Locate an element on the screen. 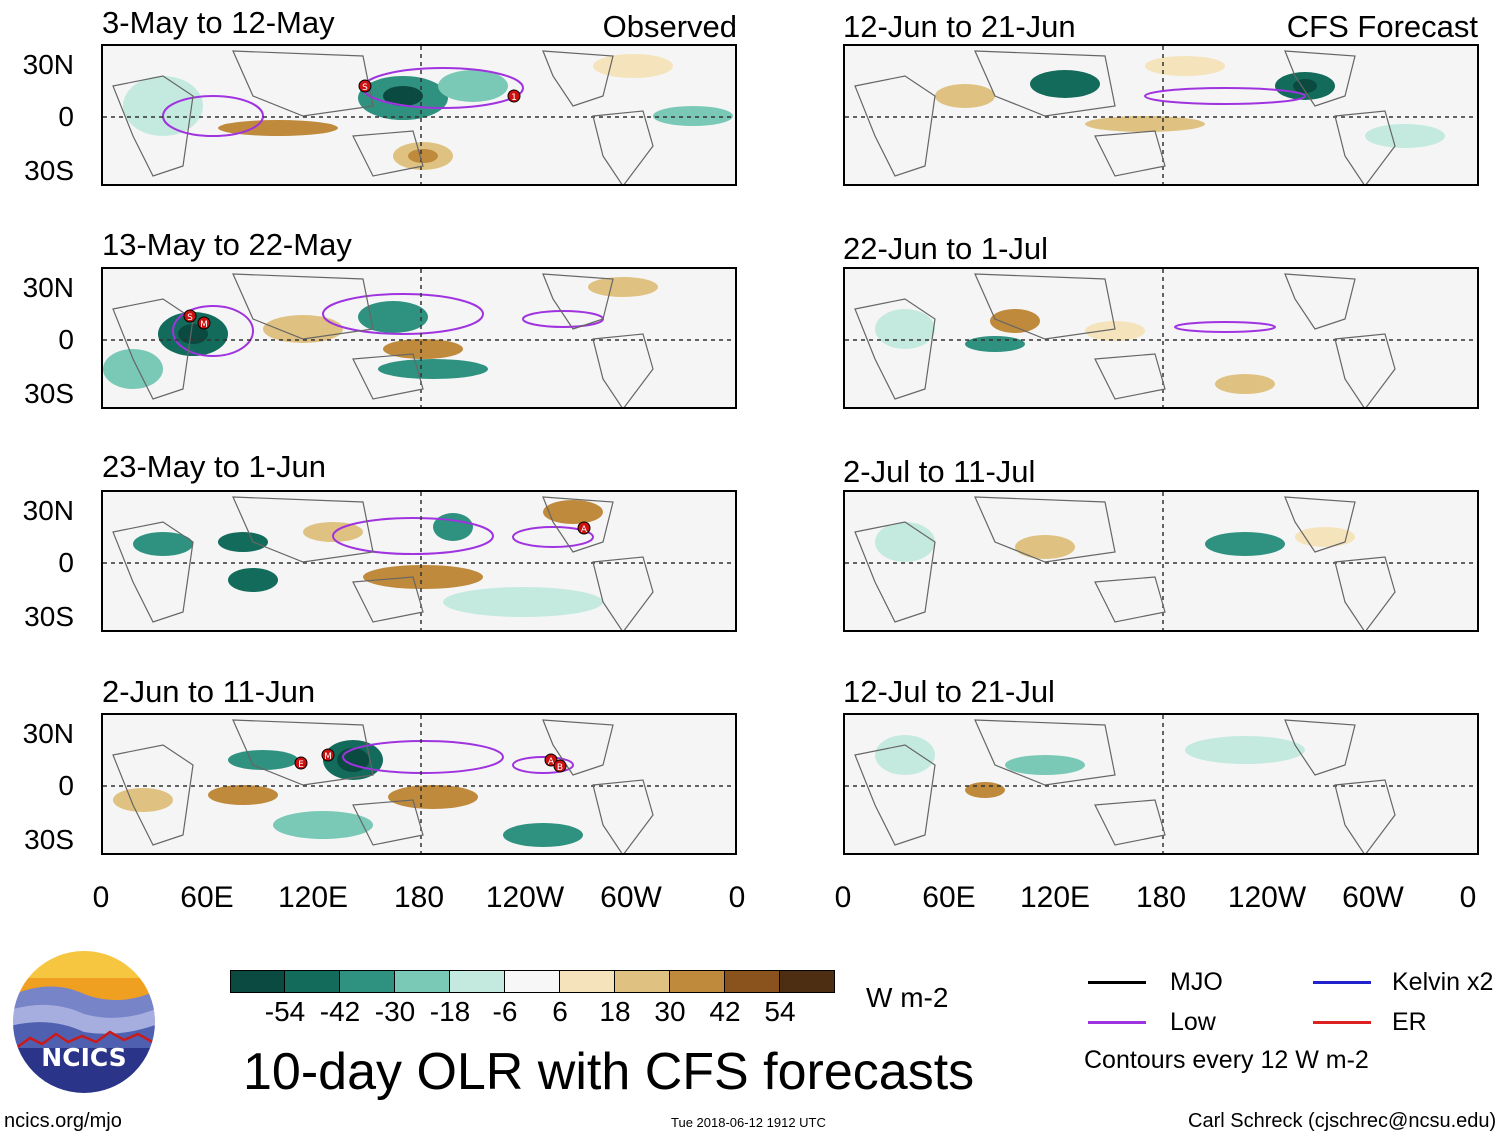 Image resolution: width=1510 pixels, height=1137 pixels. footer-url: ncics.org/mjo is located at coordinates (63, 1121).